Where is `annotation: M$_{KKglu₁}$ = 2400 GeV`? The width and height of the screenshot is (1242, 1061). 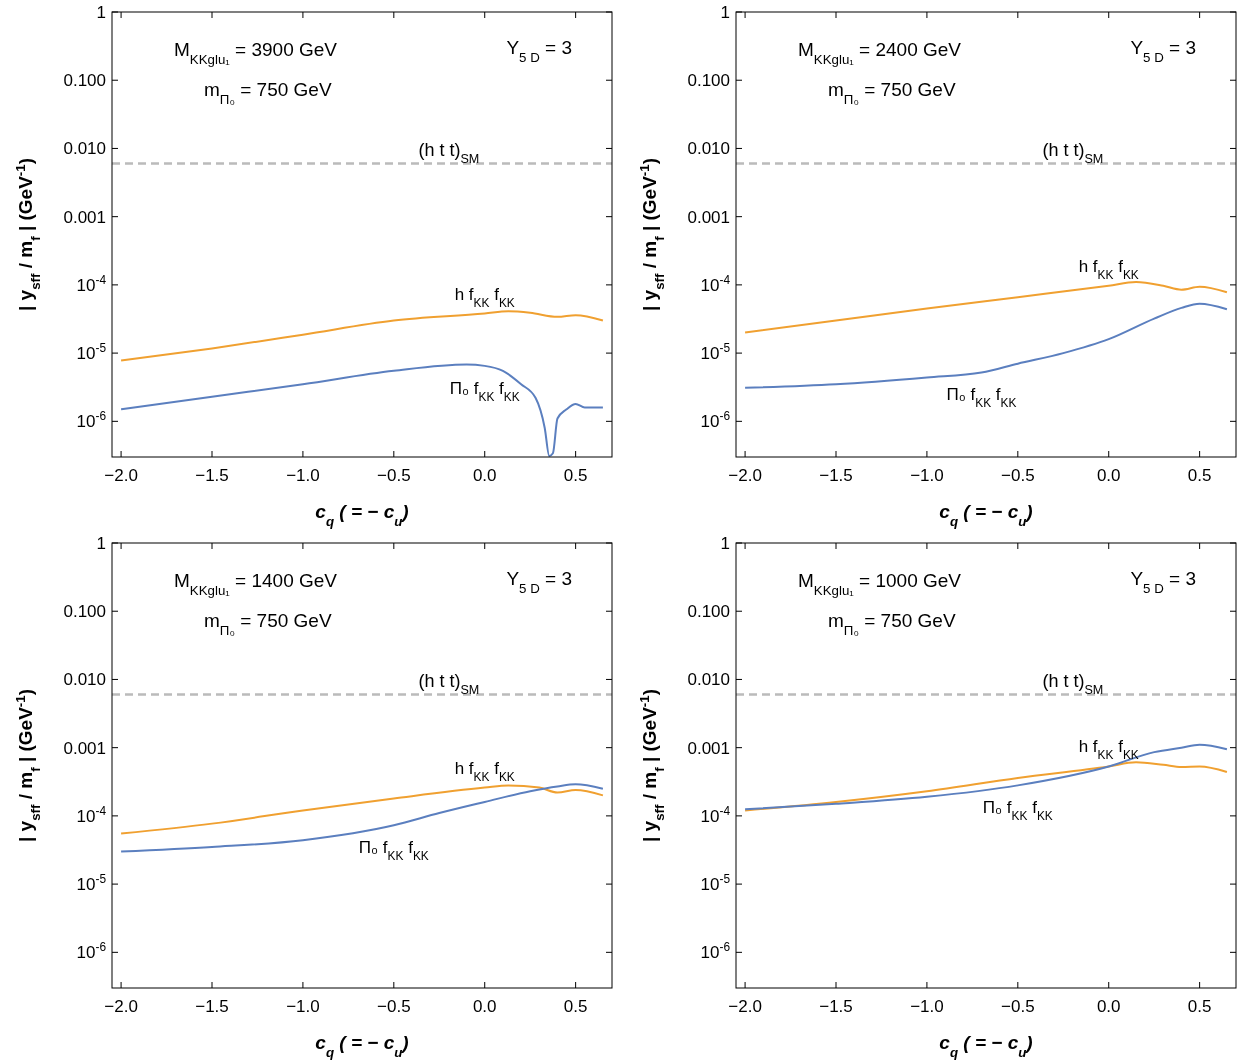
annotation: M$_{KKglu₁}$ = 2400 GeV is located at coordinates (880, 53).